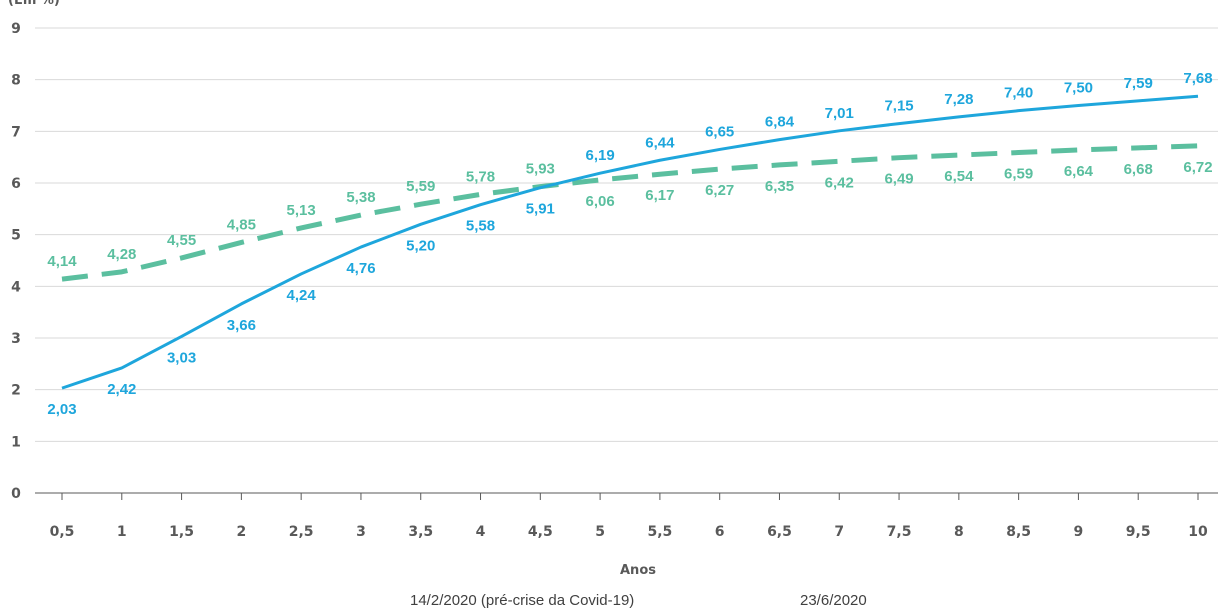 This screenshot has height=614, width=1218. What do you see at coordinates (958, 99) in the screenshot?
I see `data-label: 7,28` at bounding box center [958, 99].